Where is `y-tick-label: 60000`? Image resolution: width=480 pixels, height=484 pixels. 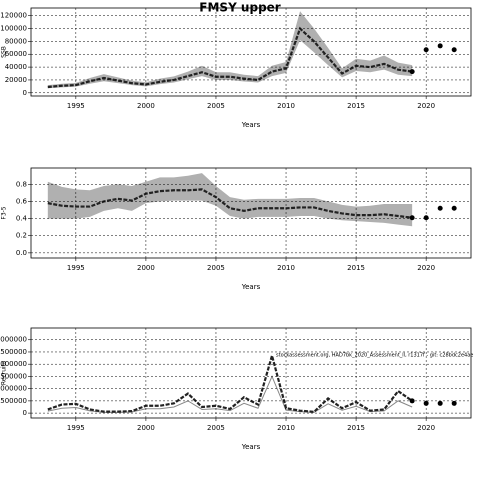
y-tick-label: 60000 is located at coordinates (16, 54).